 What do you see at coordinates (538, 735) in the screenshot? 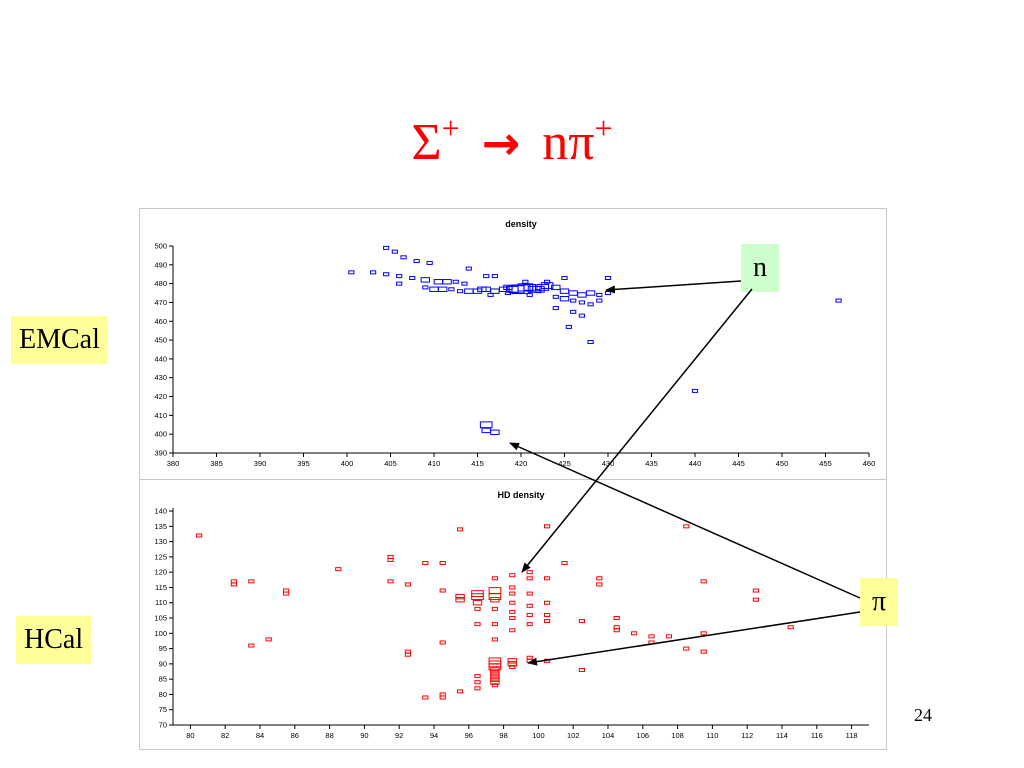
I see `x-tick-label: 100` at bounding box center [538, 735].